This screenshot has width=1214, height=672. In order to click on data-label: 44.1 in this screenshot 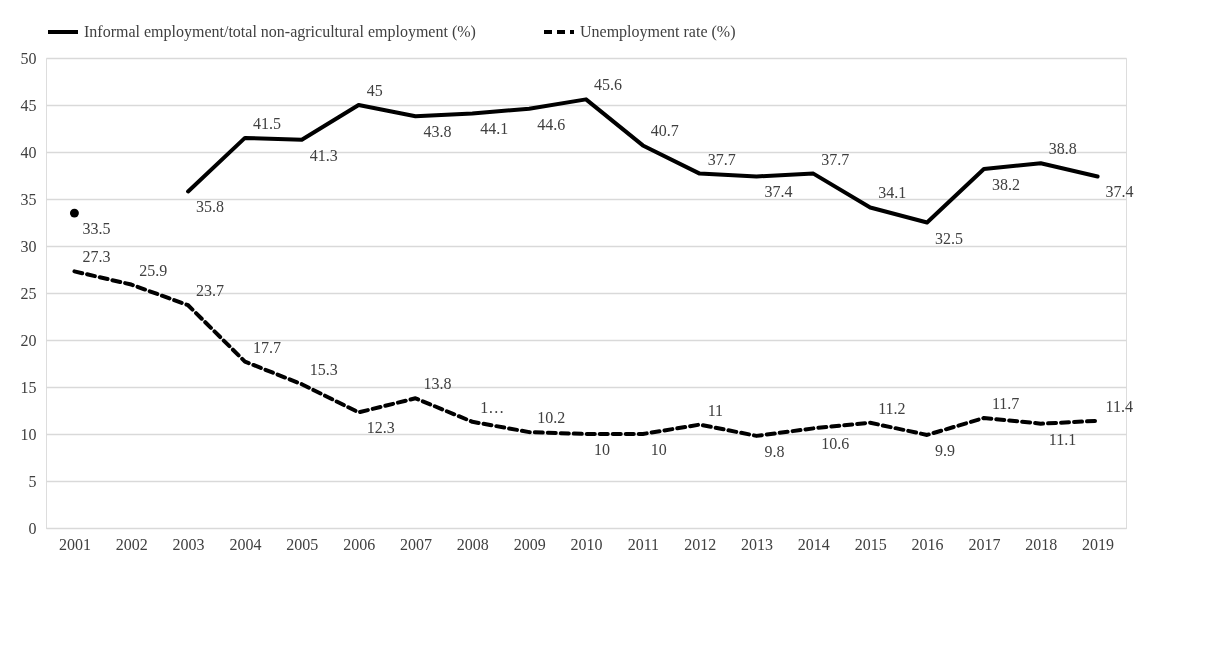, I will do `click(494, 129)`.